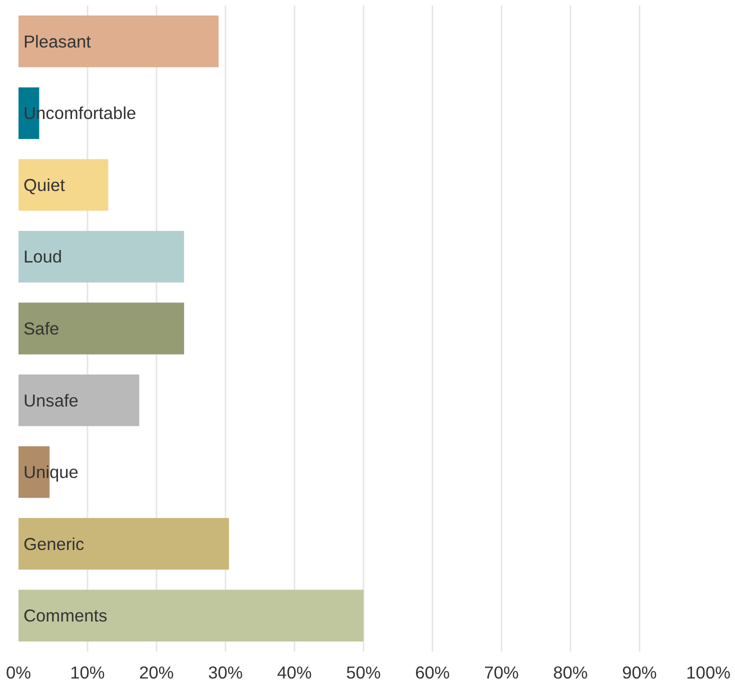 Image resolution: width=735 pixels, height=690 pixels. I want to click on x-tick-label: 80%, so click(570, 672).